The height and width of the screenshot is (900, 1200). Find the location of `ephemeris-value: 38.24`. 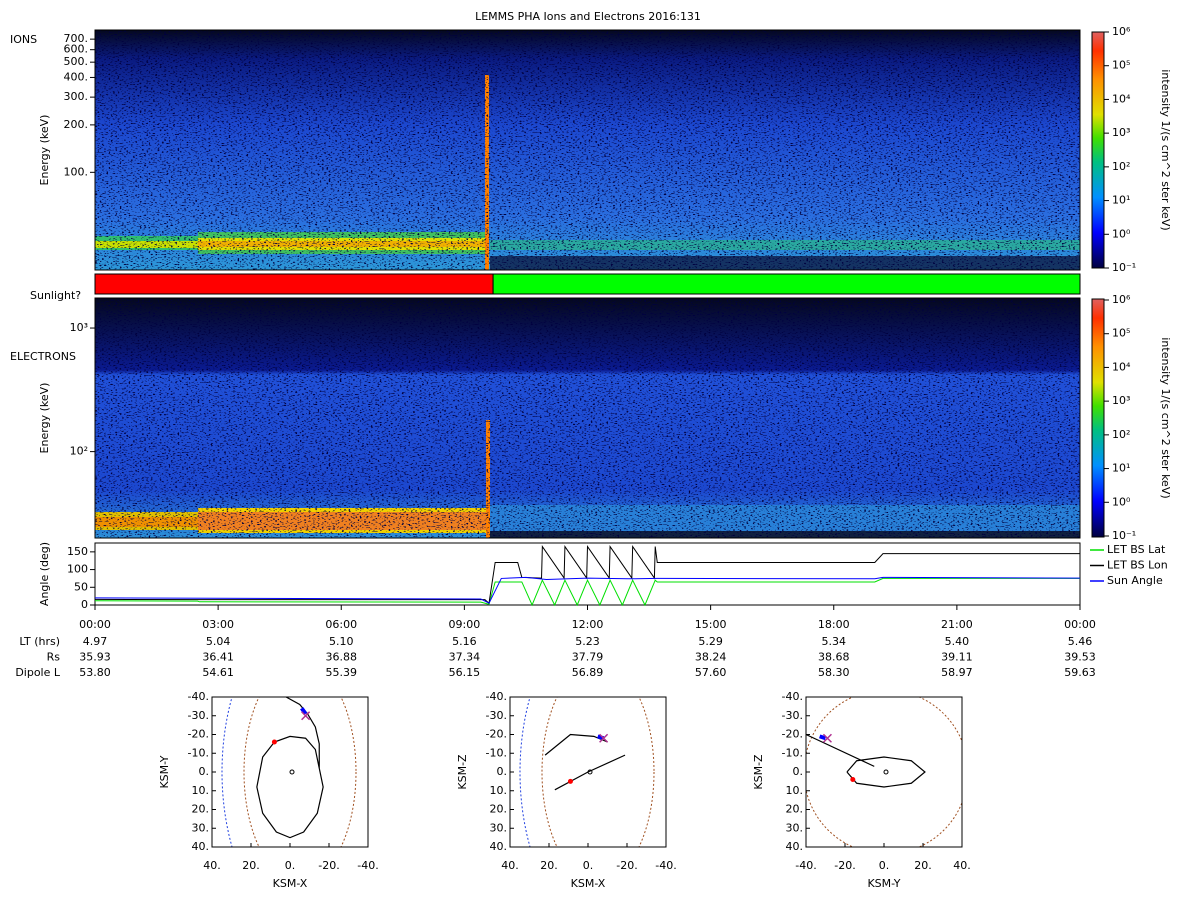

ephemeris-value: 38.24 is located at coordinates (711, 657).